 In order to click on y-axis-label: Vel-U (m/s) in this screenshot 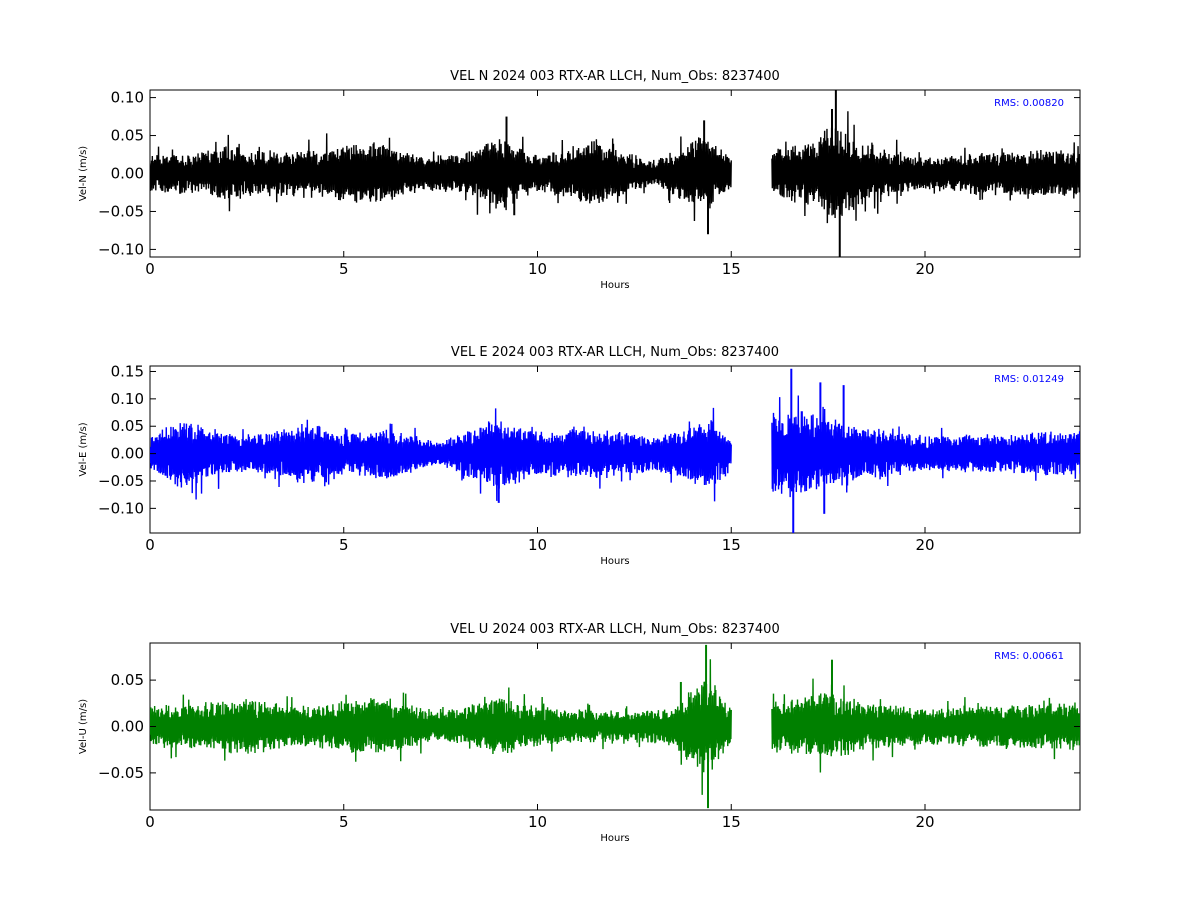, I will do `click(83, 726)`.